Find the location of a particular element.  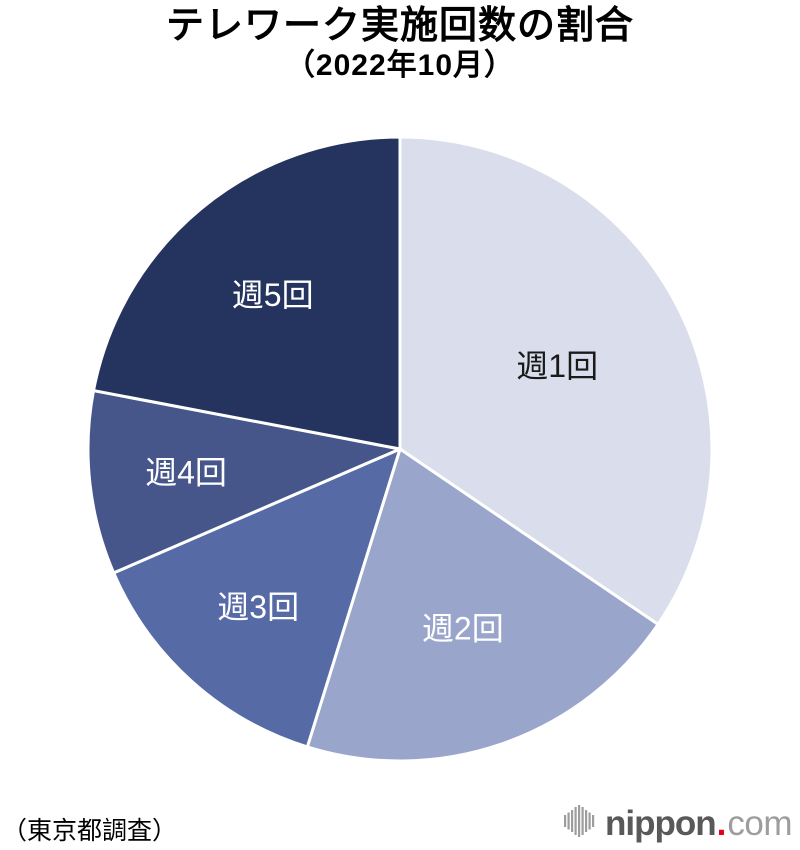

pie-slice-label-週1回: 週1回 is located at coordinates (557, 366).